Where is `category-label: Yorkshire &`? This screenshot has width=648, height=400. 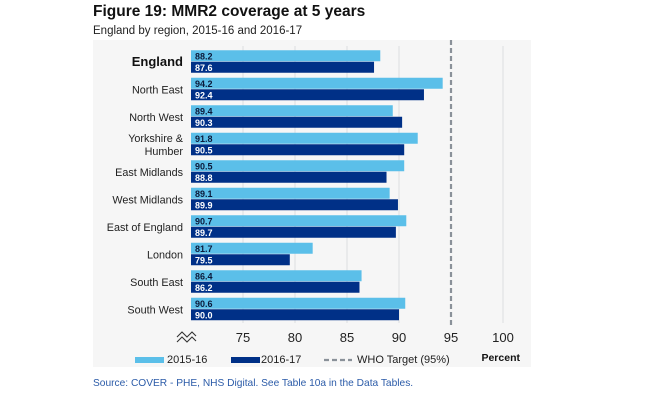 category-label: Yorkshire & is located at coordinates (156, 139).